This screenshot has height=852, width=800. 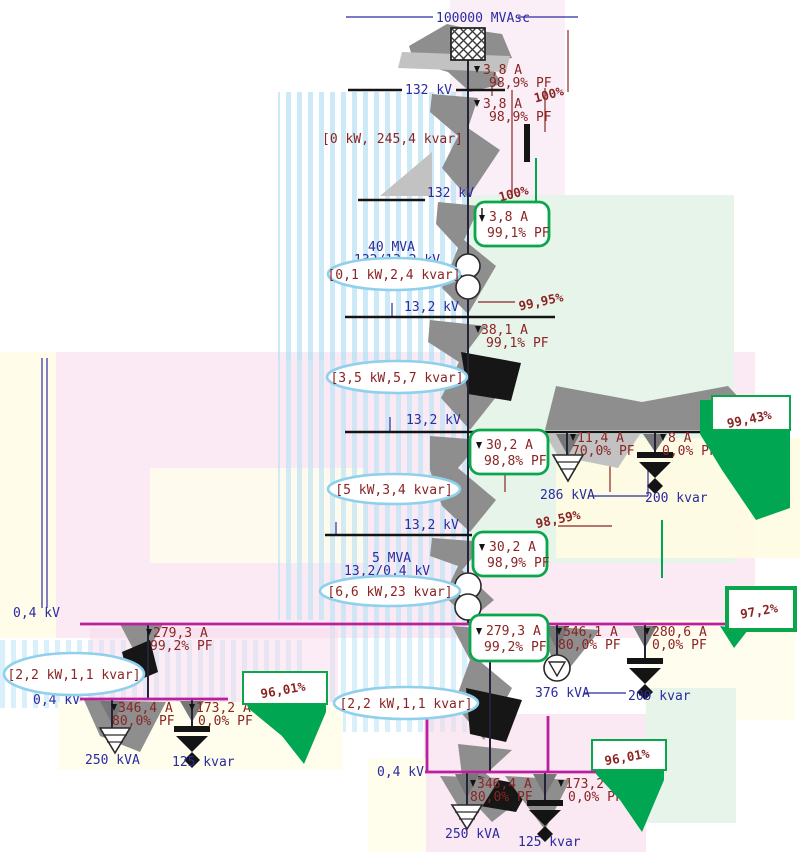 I want to click on lvleft-load-amps: 346,4 A, so click(x=145, y=708).